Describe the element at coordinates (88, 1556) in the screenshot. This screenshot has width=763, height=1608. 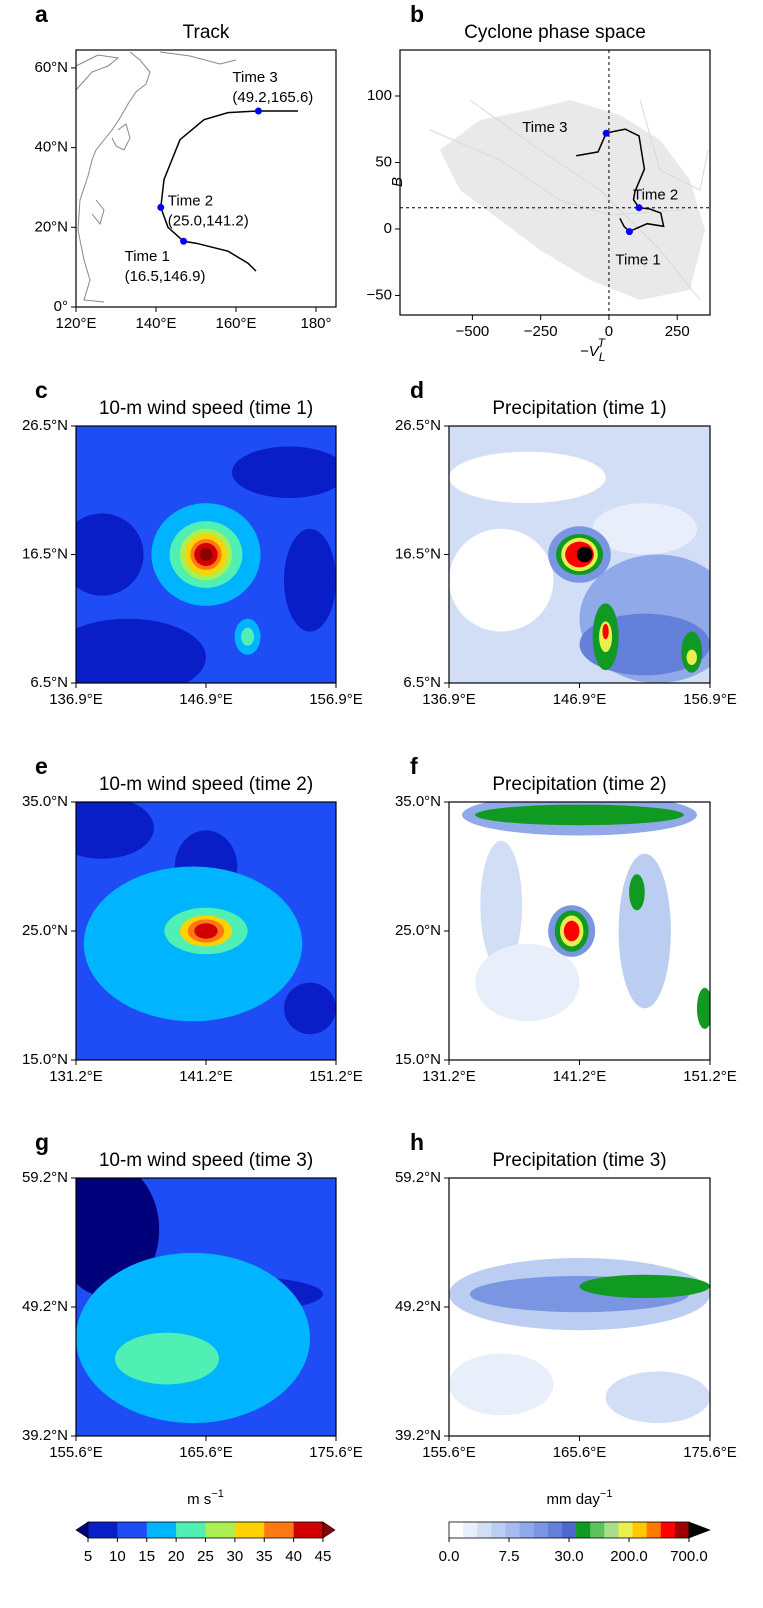
I see `colorbar-tick-label: 5` at that location.